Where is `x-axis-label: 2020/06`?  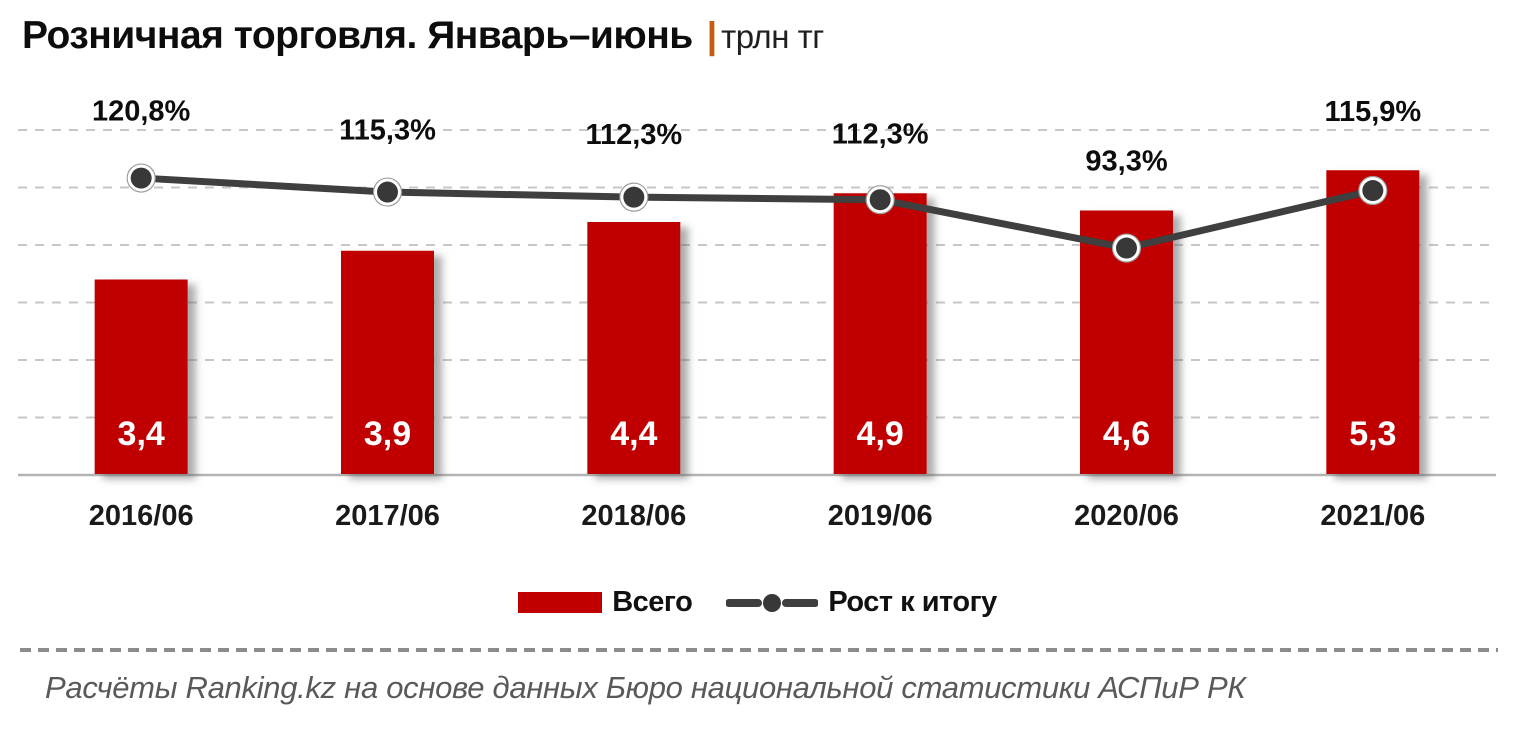
x-axis-label: 2020/06 is located at coordinates (1126, 516).